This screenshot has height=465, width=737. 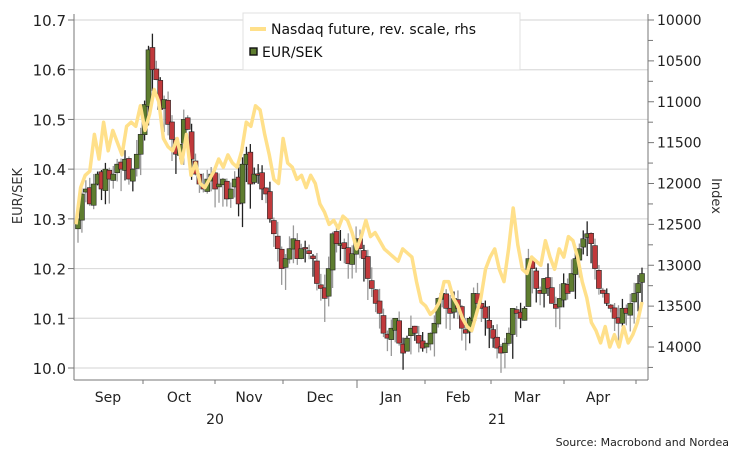 I want to click on year-label: 20, so click(x=215, y=420).